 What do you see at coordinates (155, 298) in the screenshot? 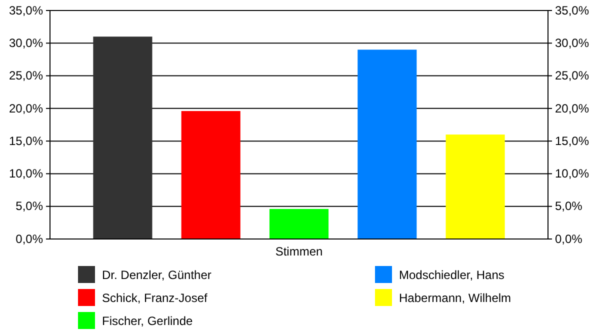
I see `legend-label: Schick, Franz-Josef` at bounding box center [155, 298].